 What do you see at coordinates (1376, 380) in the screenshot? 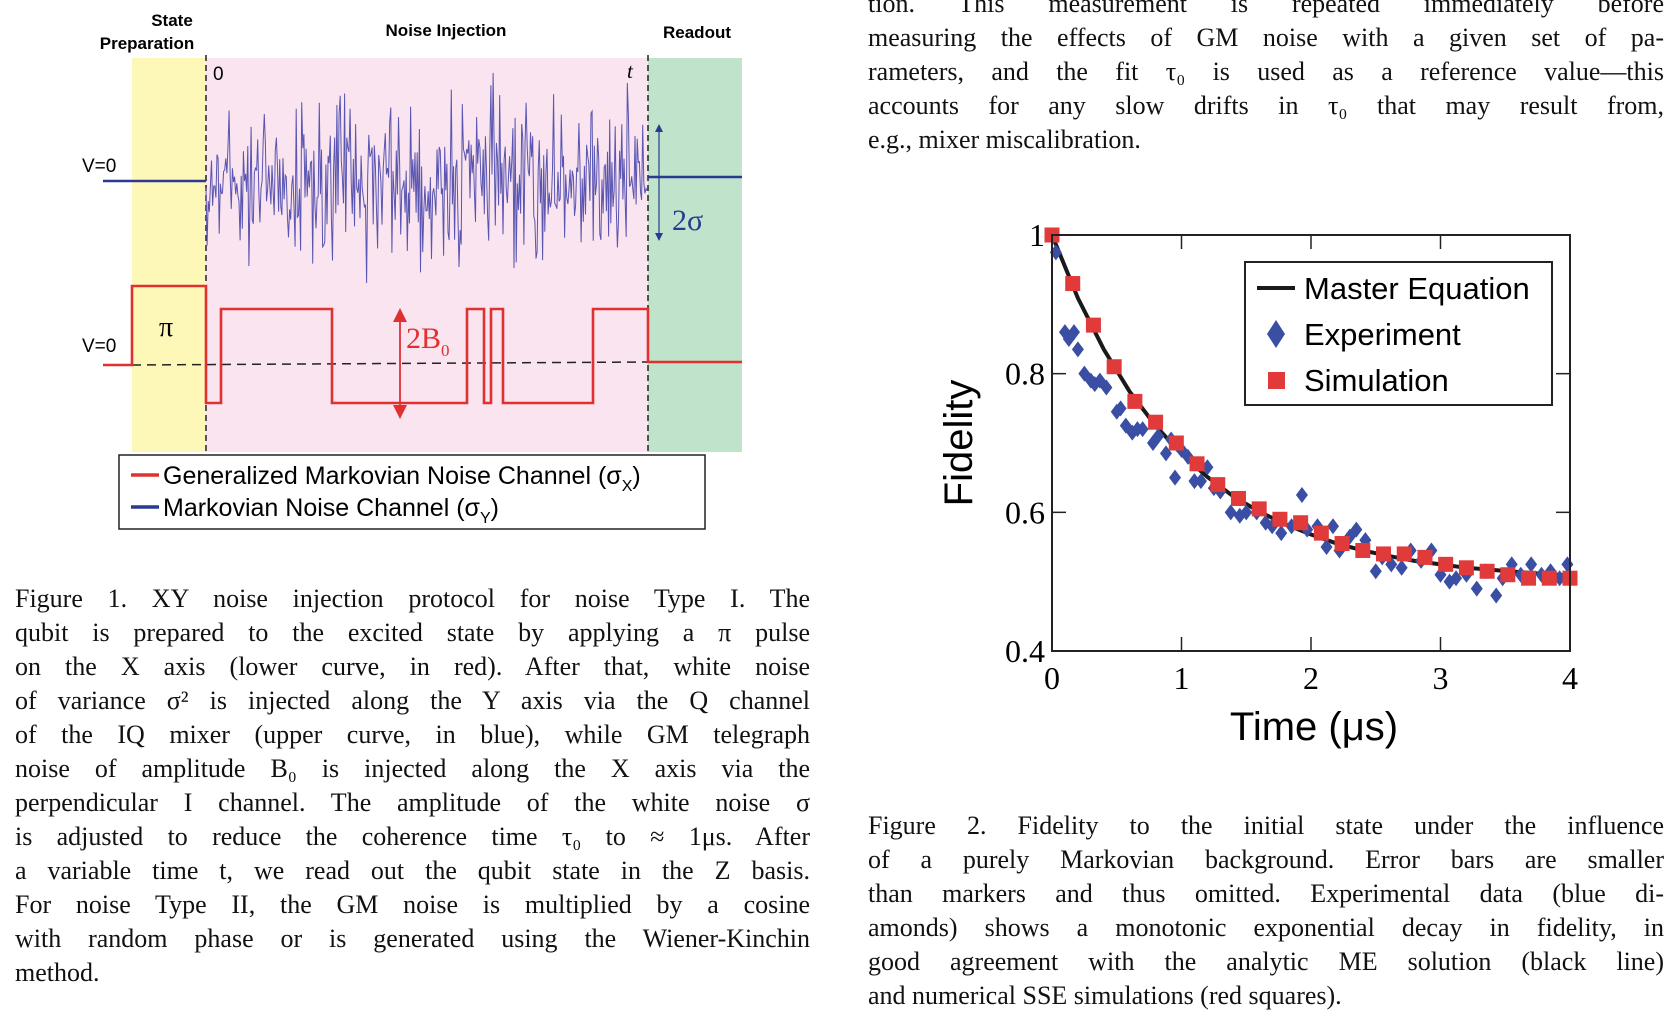
I see `legend-simulation: Simulation` at bounding box center [1376, 380].